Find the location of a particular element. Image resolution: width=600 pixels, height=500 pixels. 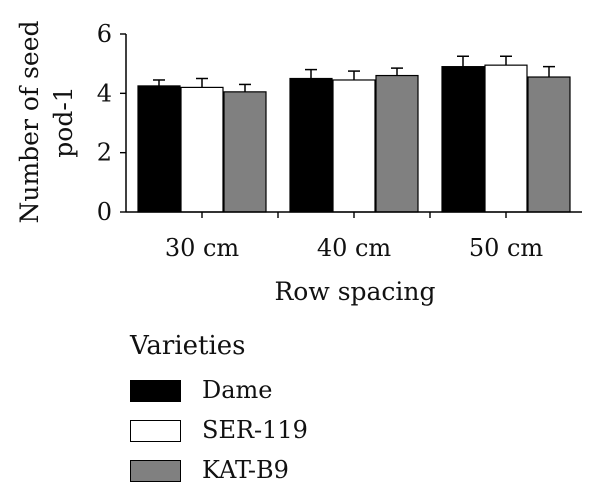

legend-label: KAT-B9 is located at coordinates (245, 470).